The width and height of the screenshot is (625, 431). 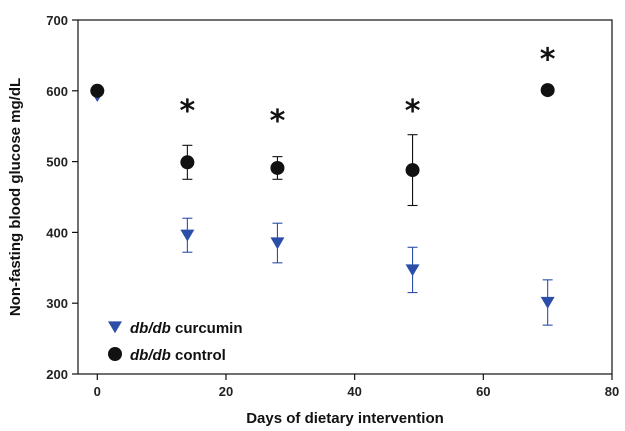 I want to click on legend-marker-control, so click(x=115, y=354).